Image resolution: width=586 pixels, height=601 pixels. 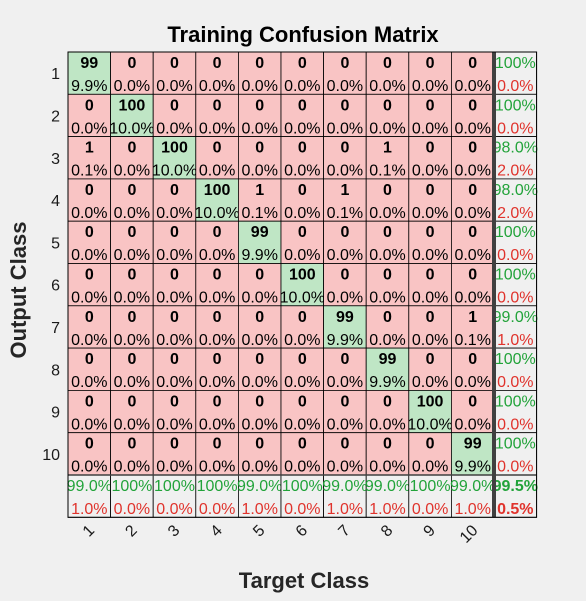 I want to click on x-tick-1: 1, so click(x=89, y=531).